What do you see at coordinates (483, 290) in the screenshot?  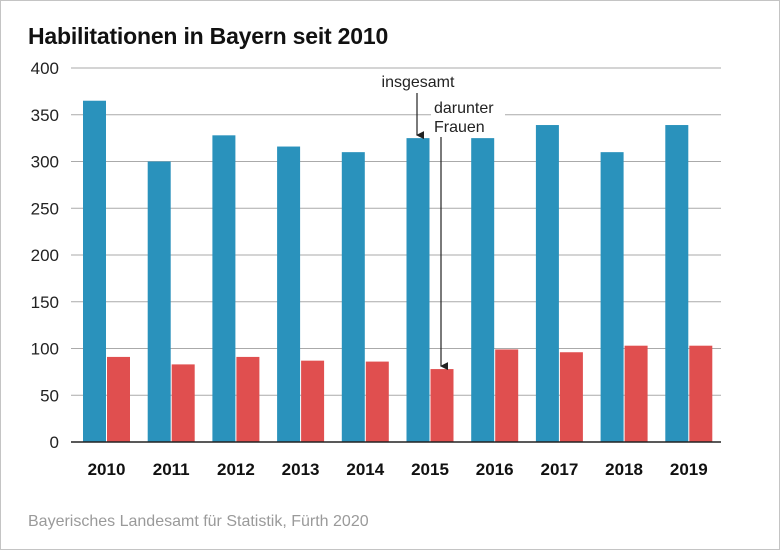 I see `bar-total-2016` at bounding box center [483, 290].